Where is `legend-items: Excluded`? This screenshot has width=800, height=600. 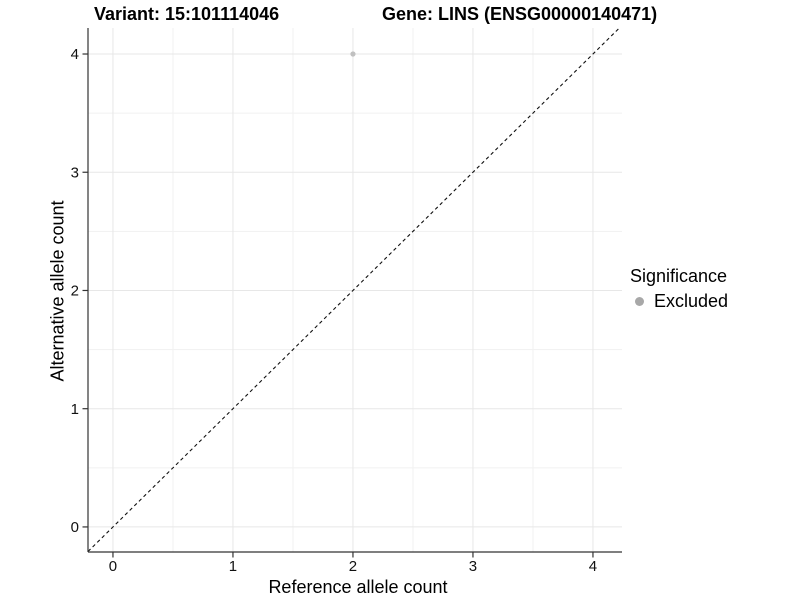
legend-items: Excluded is located at coordinates (679, 301).